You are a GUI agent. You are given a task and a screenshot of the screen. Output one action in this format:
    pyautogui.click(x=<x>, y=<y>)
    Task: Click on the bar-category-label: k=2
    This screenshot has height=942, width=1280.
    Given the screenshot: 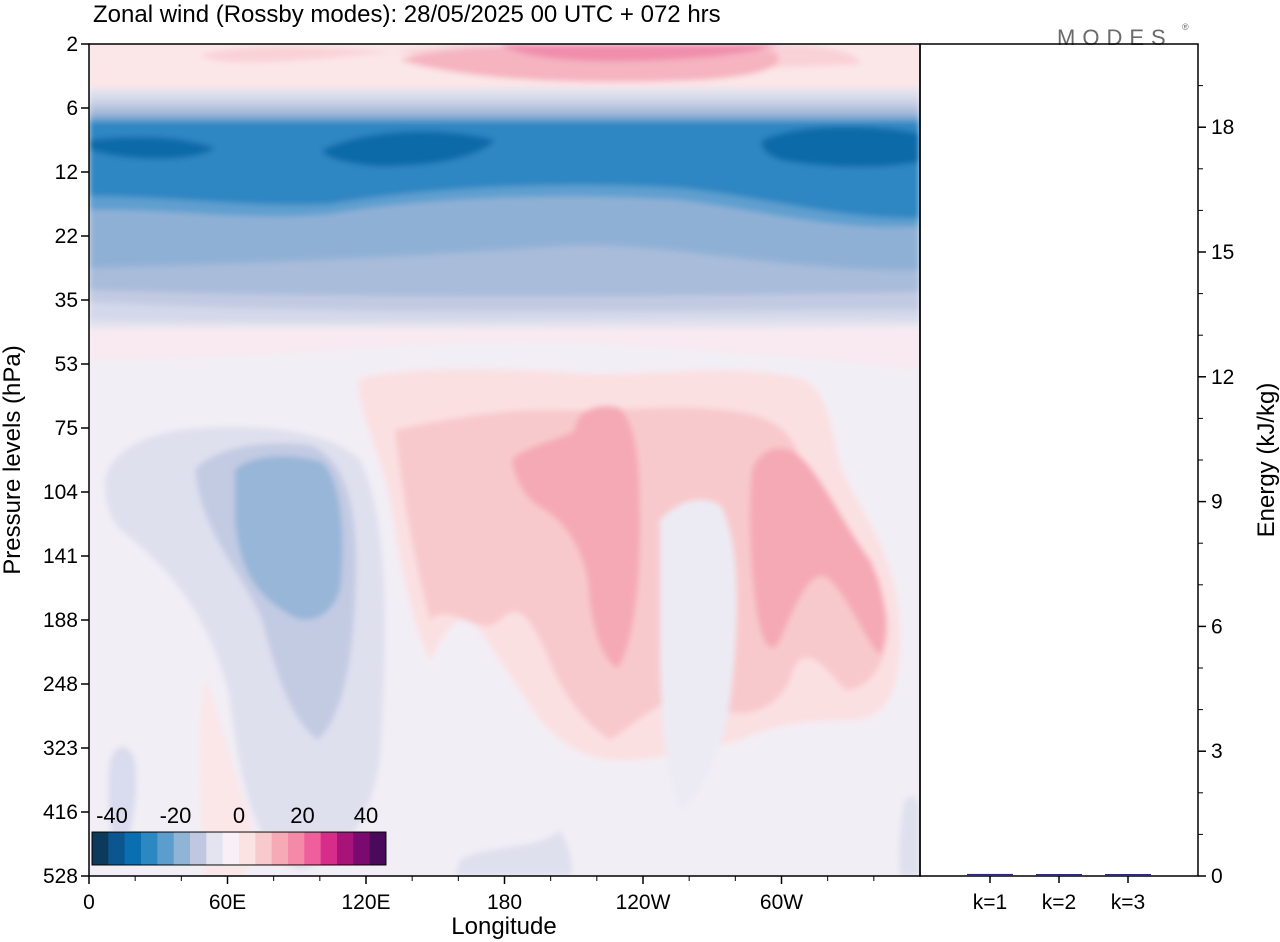 What is the action you would take?
    pyautogui.click(x=1059, y=902)
    